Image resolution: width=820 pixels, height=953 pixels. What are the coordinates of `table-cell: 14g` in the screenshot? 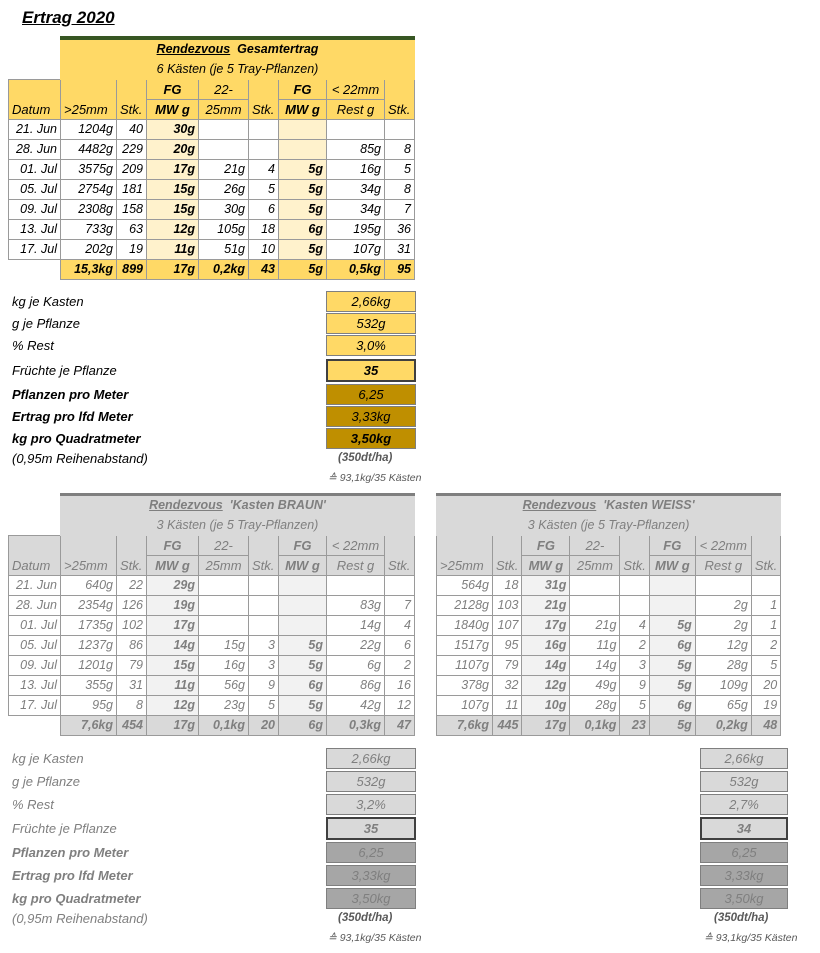 It's located at (595, 665).